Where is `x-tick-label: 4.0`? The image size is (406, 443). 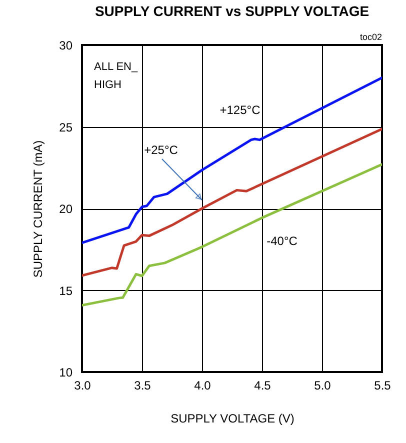
x-tick-label: 4.0 is located at coordinates (203, 385).